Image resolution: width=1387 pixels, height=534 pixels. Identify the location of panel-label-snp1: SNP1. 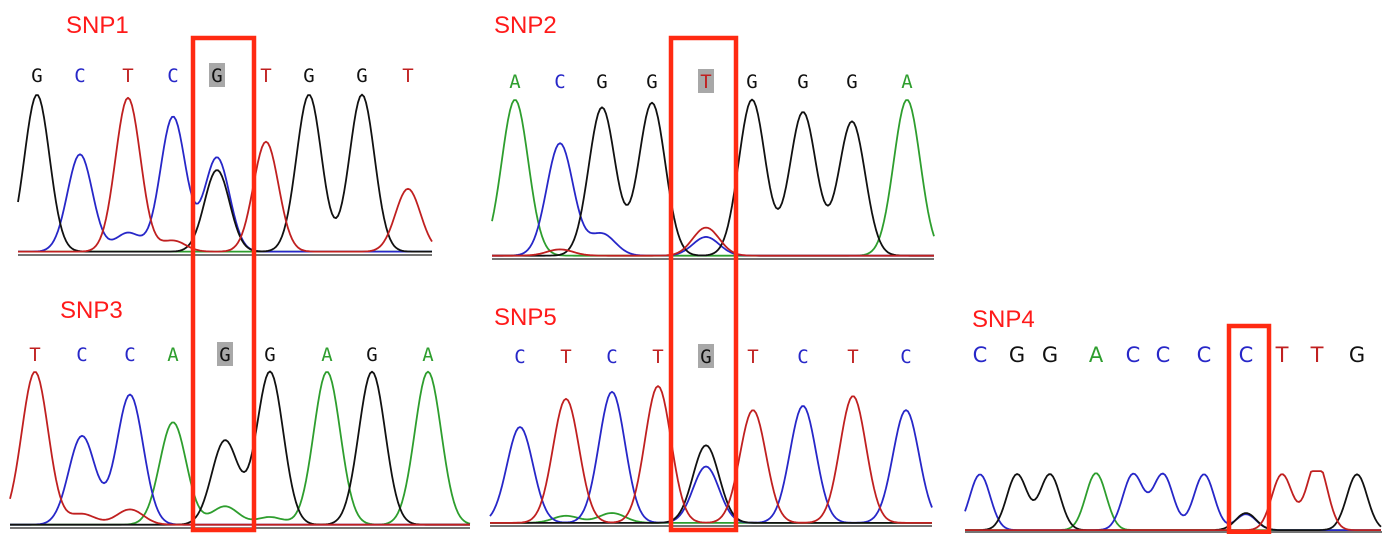
(97, 25).